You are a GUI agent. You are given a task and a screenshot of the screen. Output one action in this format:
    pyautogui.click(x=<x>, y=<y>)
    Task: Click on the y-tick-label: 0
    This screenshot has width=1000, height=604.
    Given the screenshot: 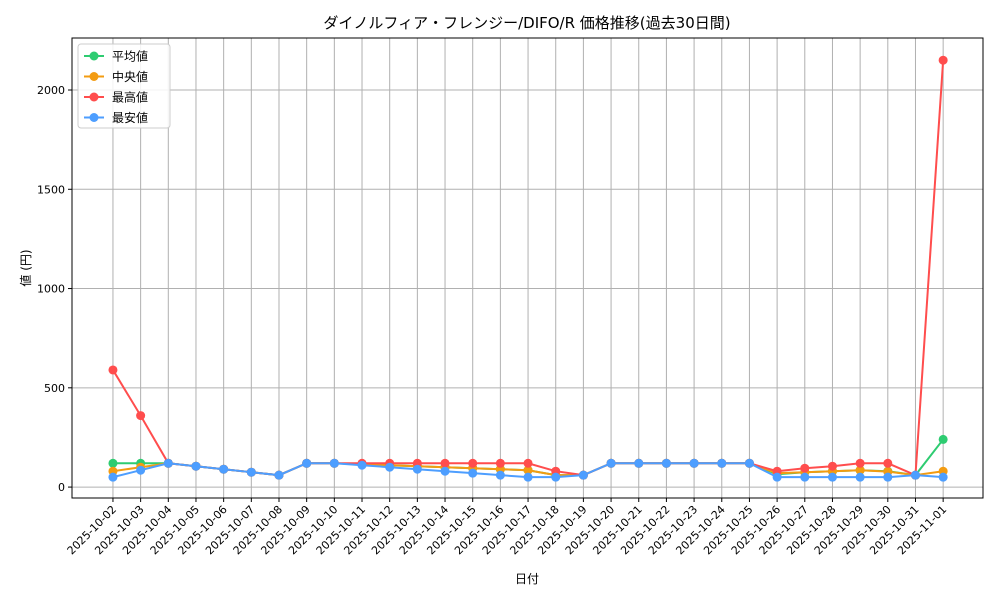 What is the action you would take?
    pyautogui.click(x=61, y=487)
    